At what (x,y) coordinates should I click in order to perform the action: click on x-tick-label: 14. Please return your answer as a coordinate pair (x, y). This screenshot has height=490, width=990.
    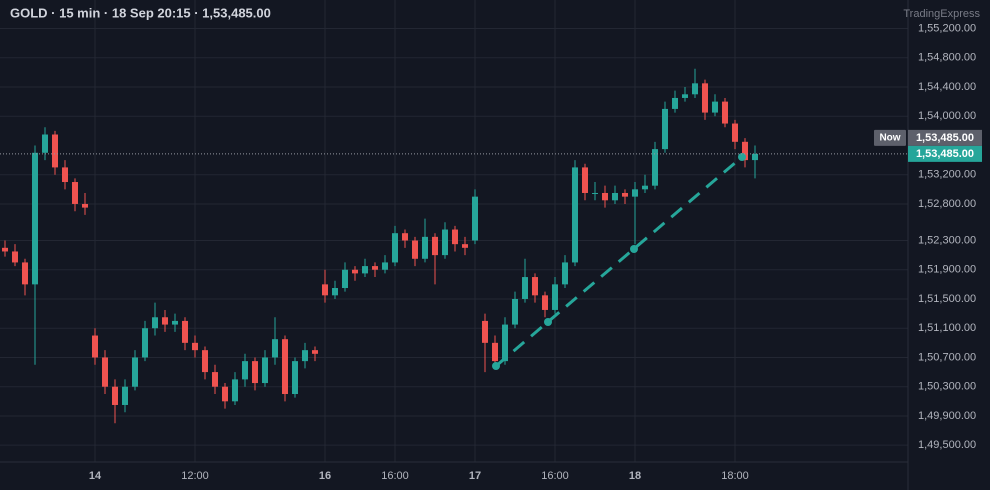
    Looking at the image, I should click on (95, 476).